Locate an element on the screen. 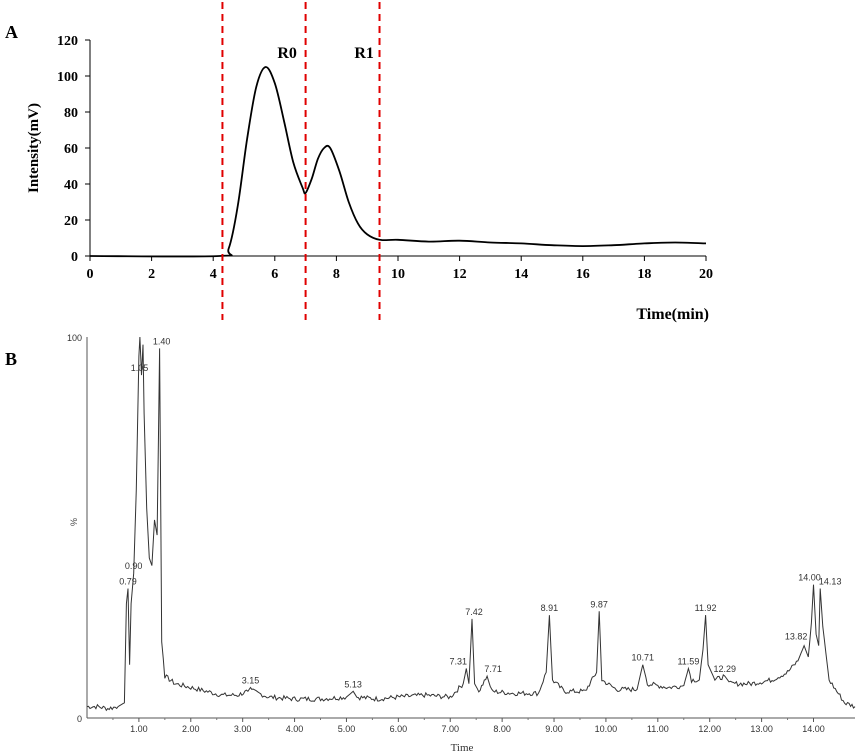 This screenshot has width=858, height=756. panel-b-y-axis-title: % is located at coordinates (74, 522).